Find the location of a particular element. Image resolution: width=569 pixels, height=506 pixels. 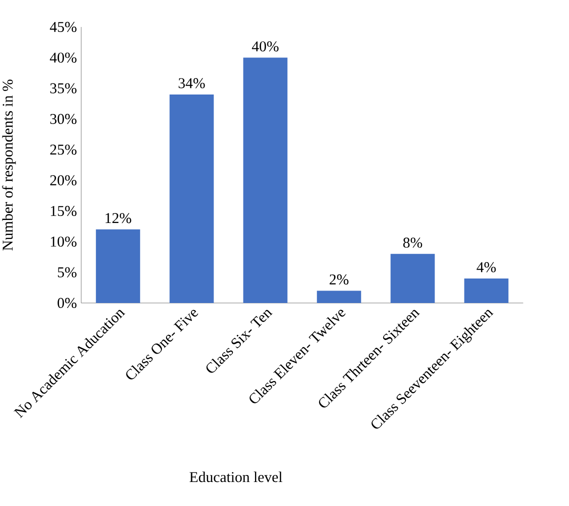

data-label: 8% is located at coordinates (412, 243).